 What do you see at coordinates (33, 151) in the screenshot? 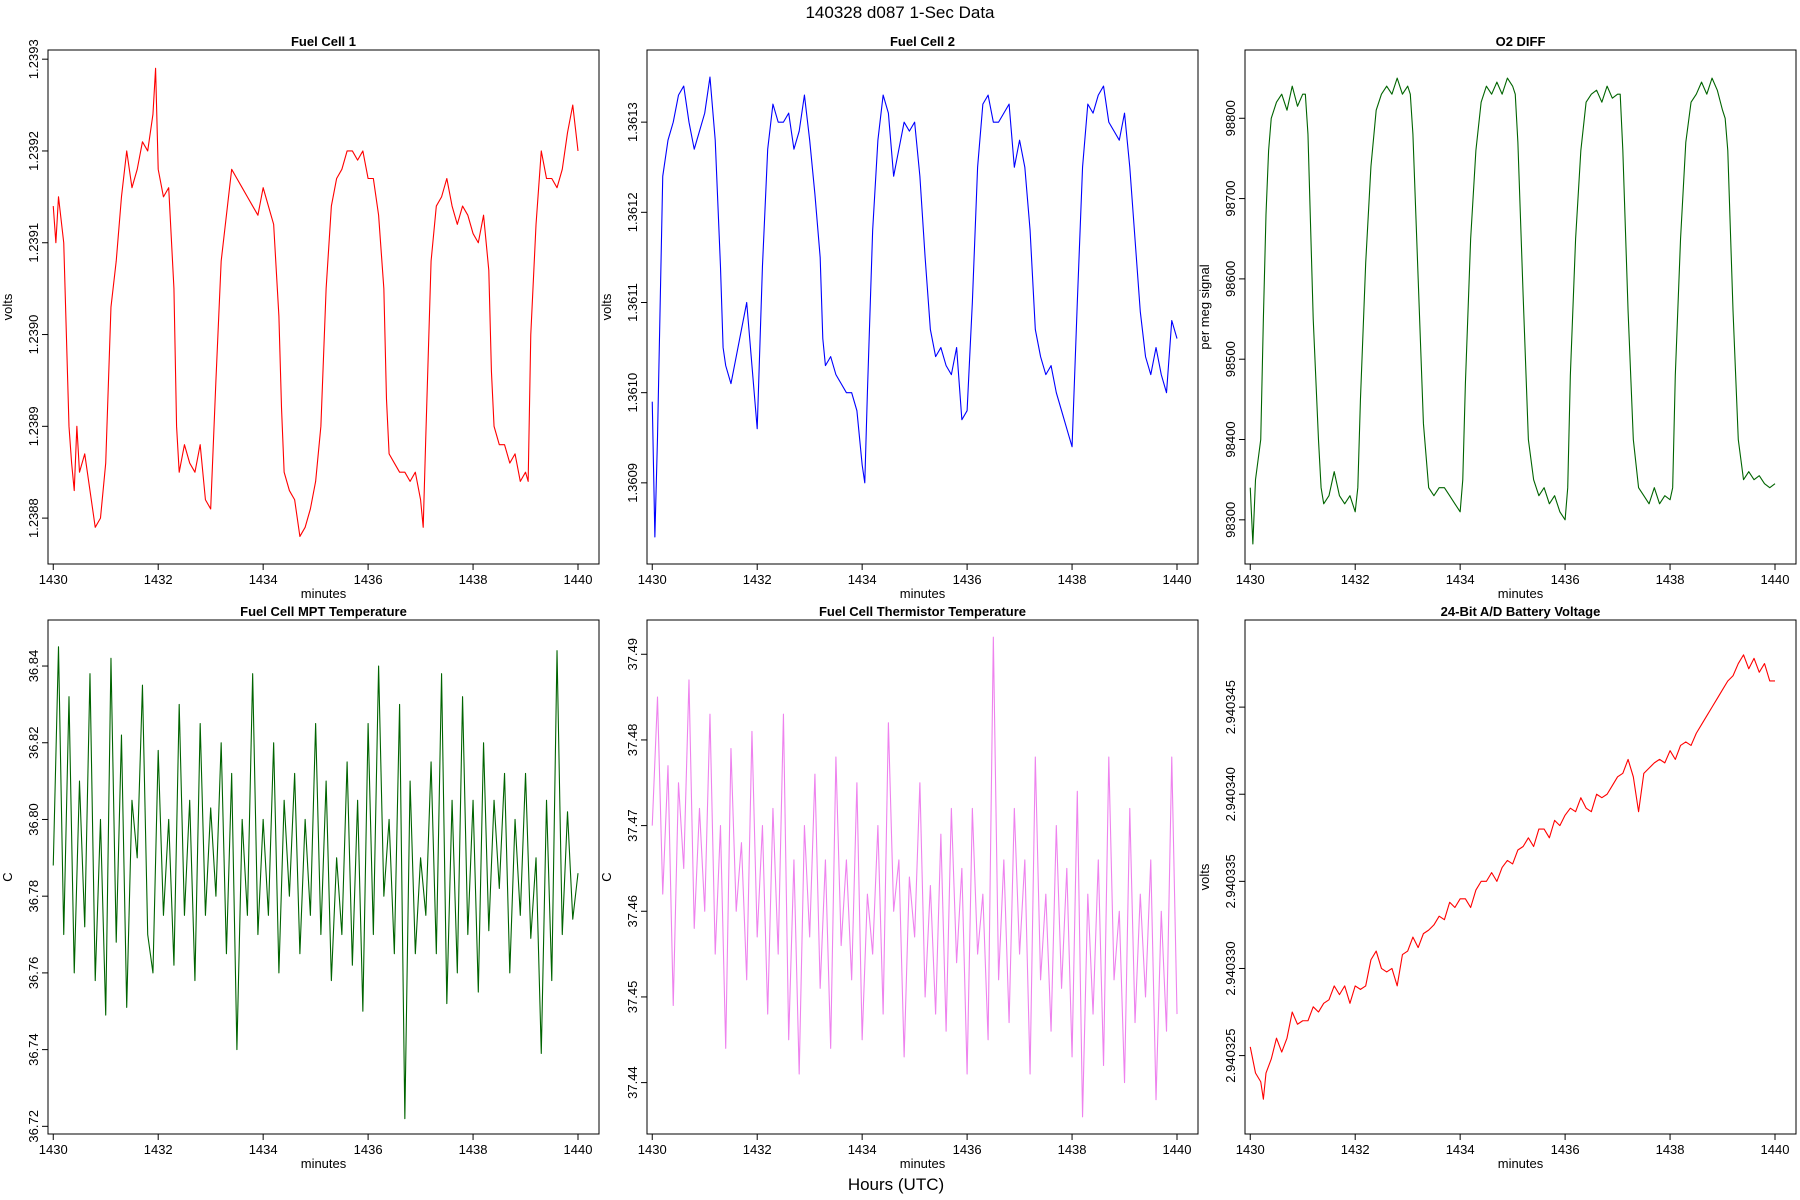
I see `y-tick-label: 1.2392` at bounding box center [33, 151].